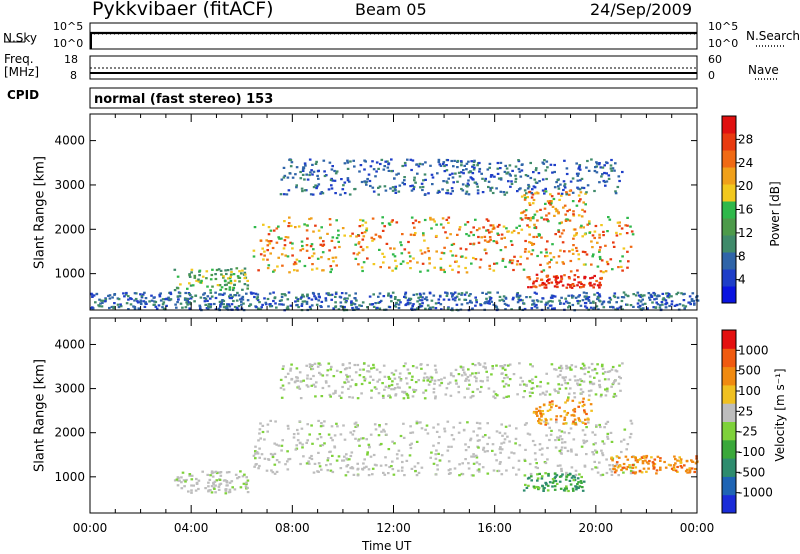  What do you see at coordinates (729, 142) in the screenshot?
I see `power-colorbar-segment` at bounding box center [729, 142].